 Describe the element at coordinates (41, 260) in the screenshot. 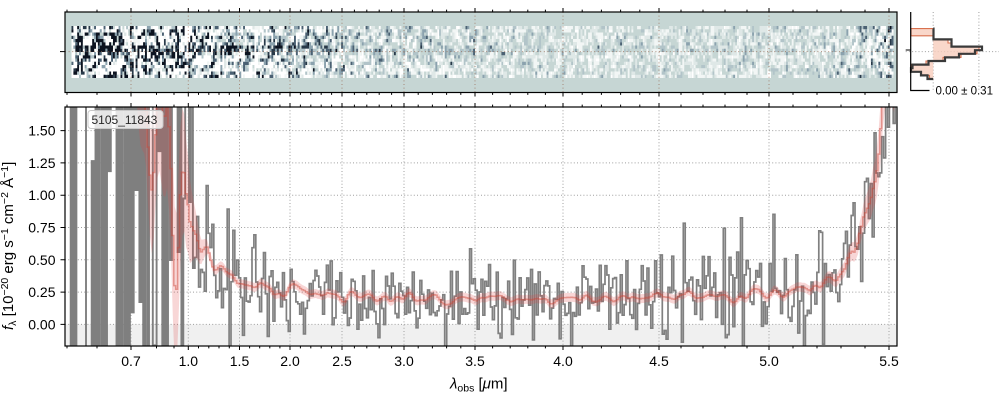

I see `svg-text: 0.50` at that location.